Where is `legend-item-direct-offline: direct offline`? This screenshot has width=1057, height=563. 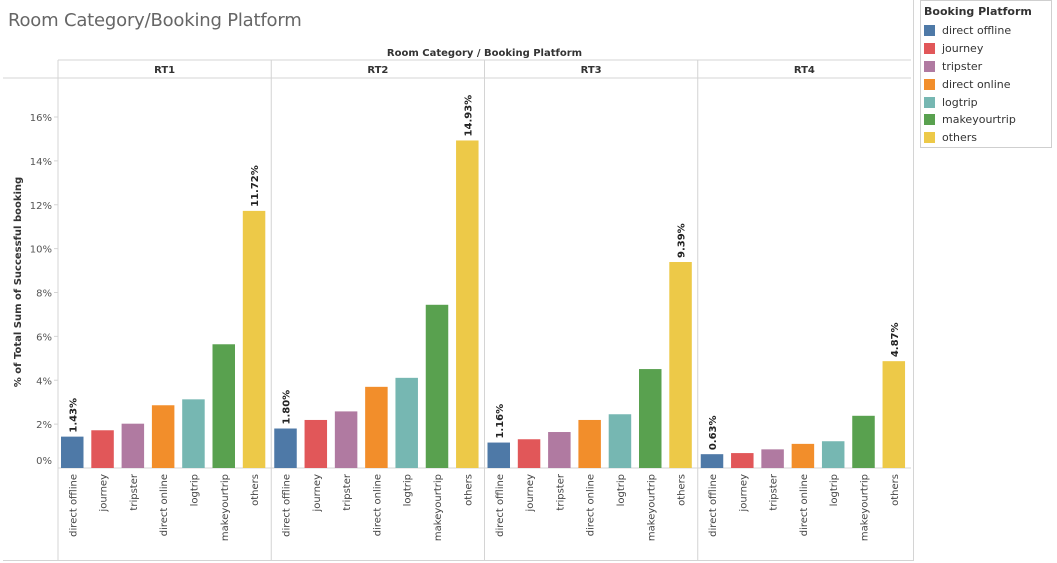
legend-item-direct-offline: direct offline is located at coordinates (987, 31).